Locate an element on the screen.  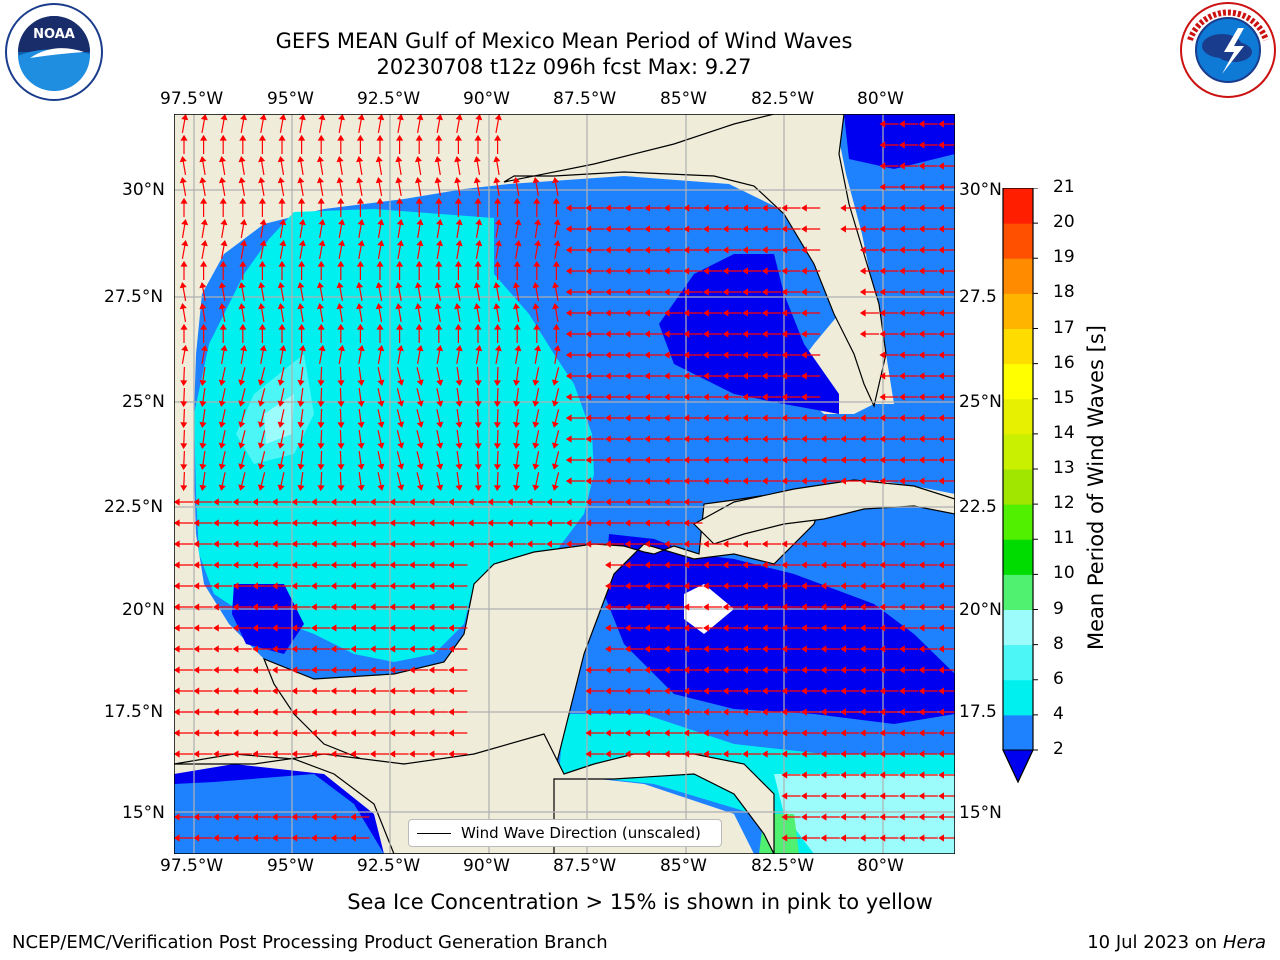
colorbar-tick-label: 20 is located at coordinates (1064, 222).